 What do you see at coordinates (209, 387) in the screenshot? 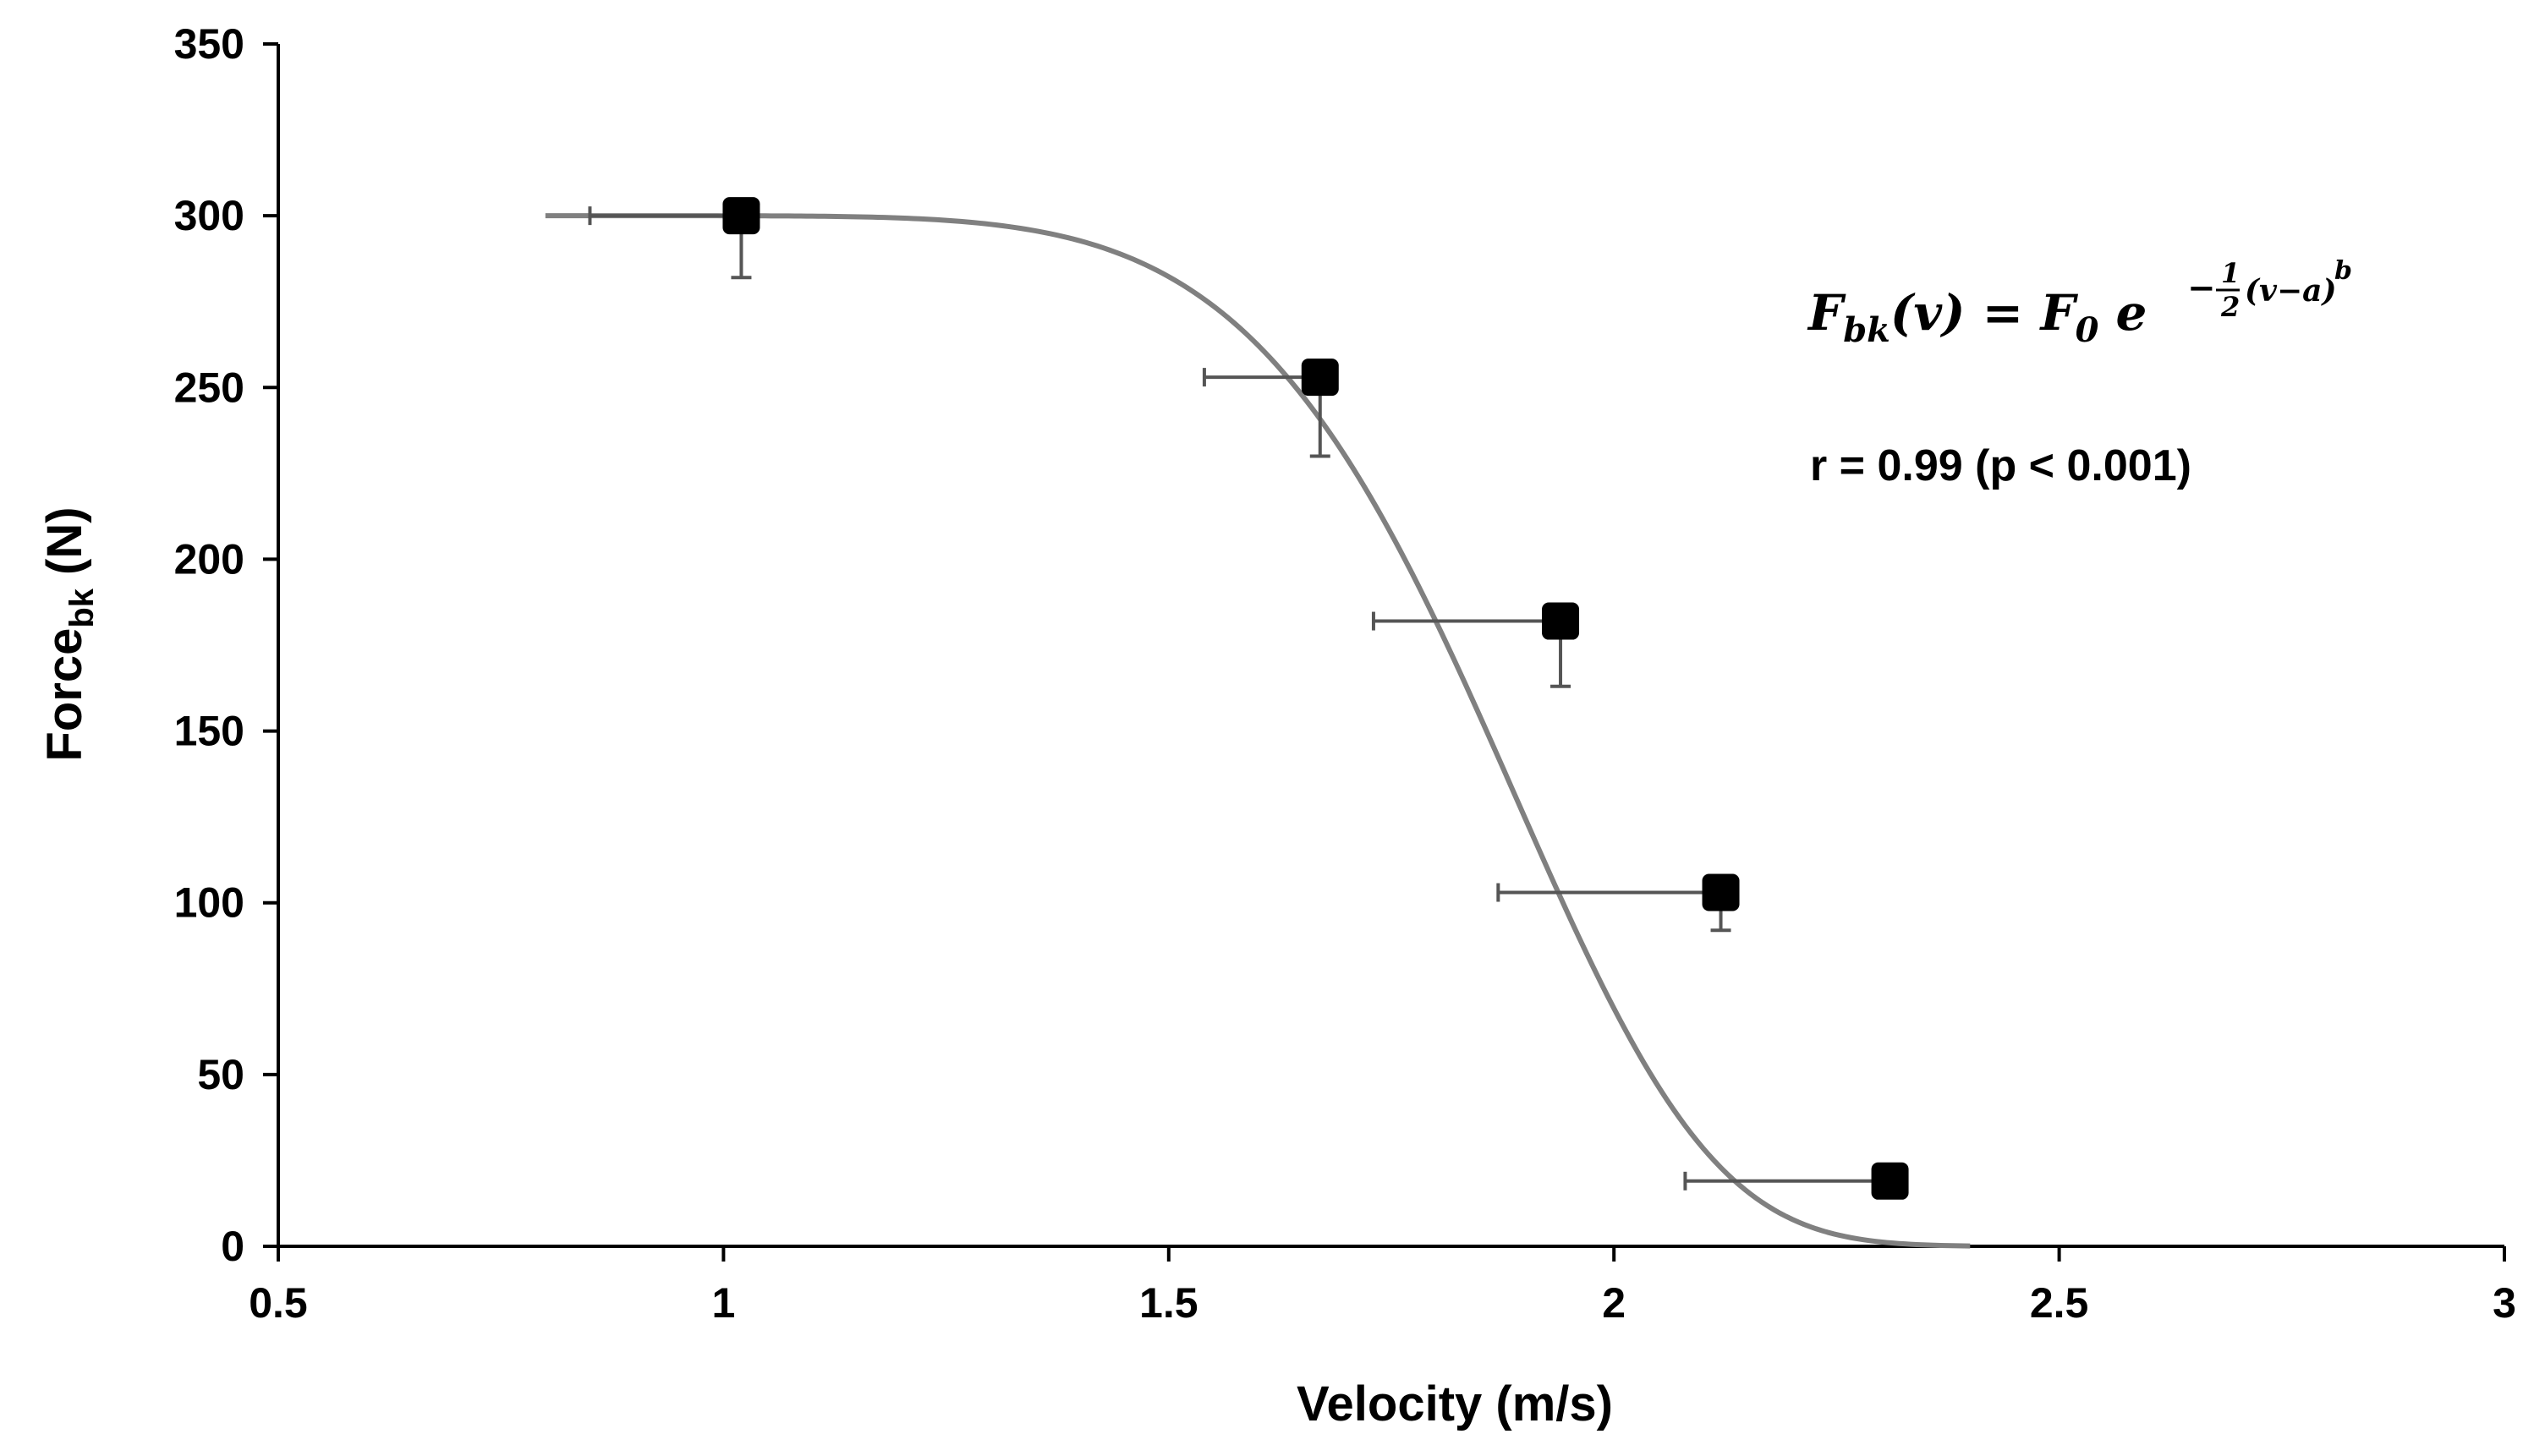
I see `y-tick-label: 250` at bounding box center [209, 387].